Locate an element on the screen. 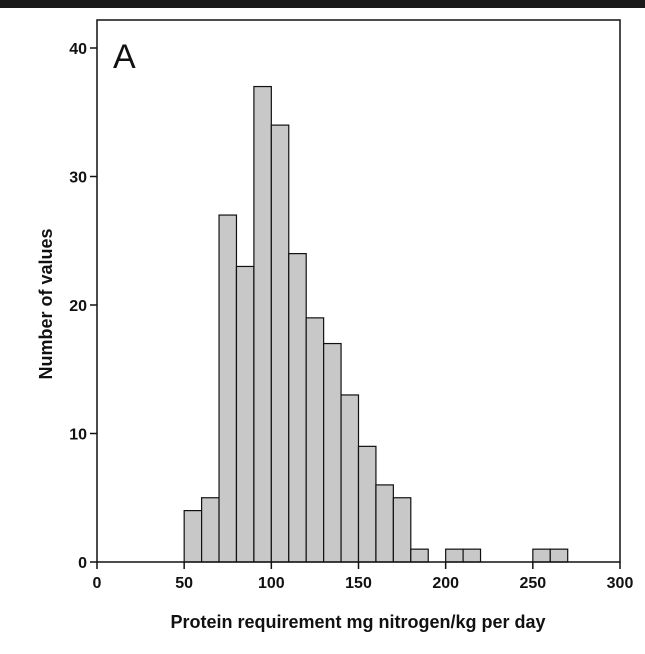 The width and height of the screenshot is (645, 654). y-tick-label-40: 40 is located at coordinates (78, 49).